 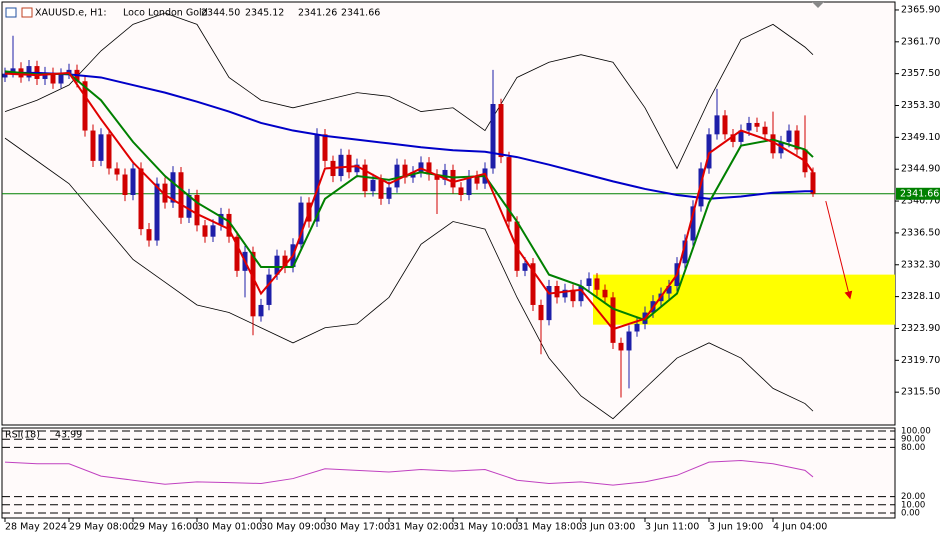 I want to click on x-tick-label: 31 May 02:00, so click(x=421, y=527).